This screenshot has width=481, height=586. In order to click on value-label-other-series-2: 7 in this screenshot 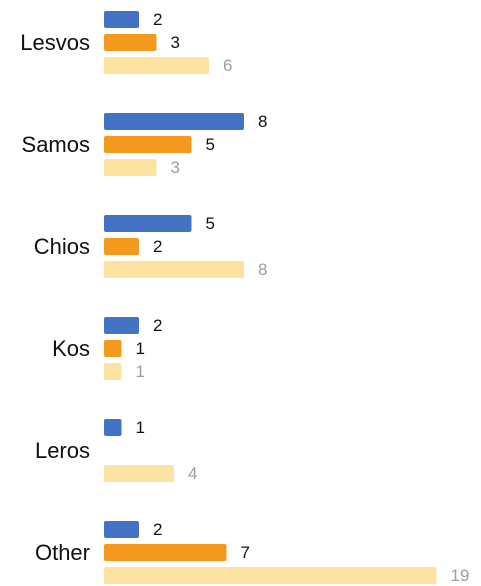, I will do `click(245, 552)`.